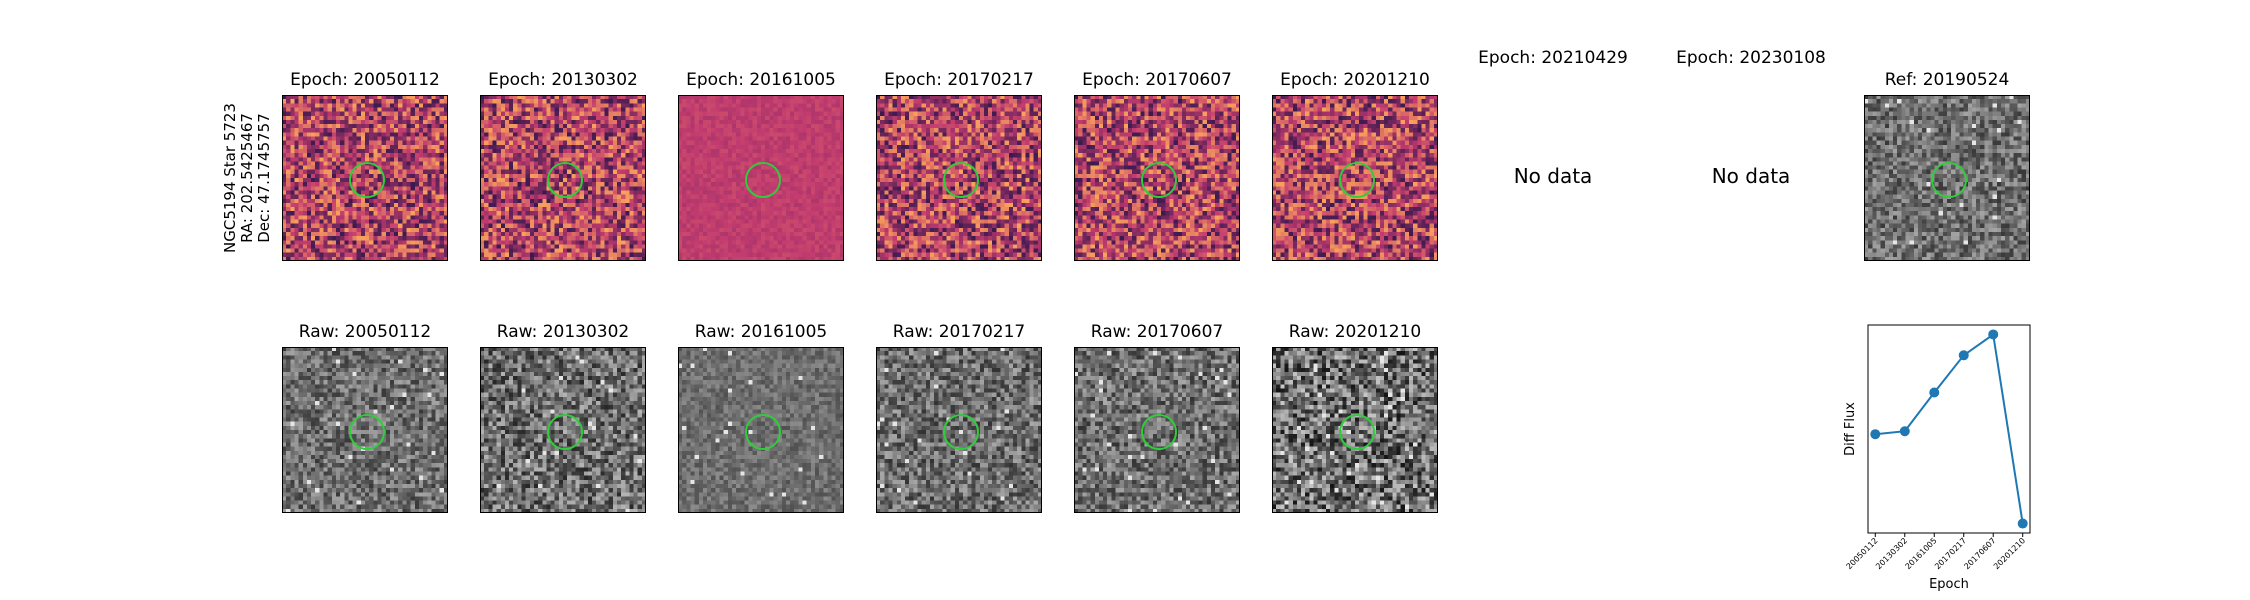 This screenshot has height=600, width=2250. What do you see at coordinates (1751, 176) in the screenshot?
I see `no-data-text-7: No data` at bounding box center [1751, 176].